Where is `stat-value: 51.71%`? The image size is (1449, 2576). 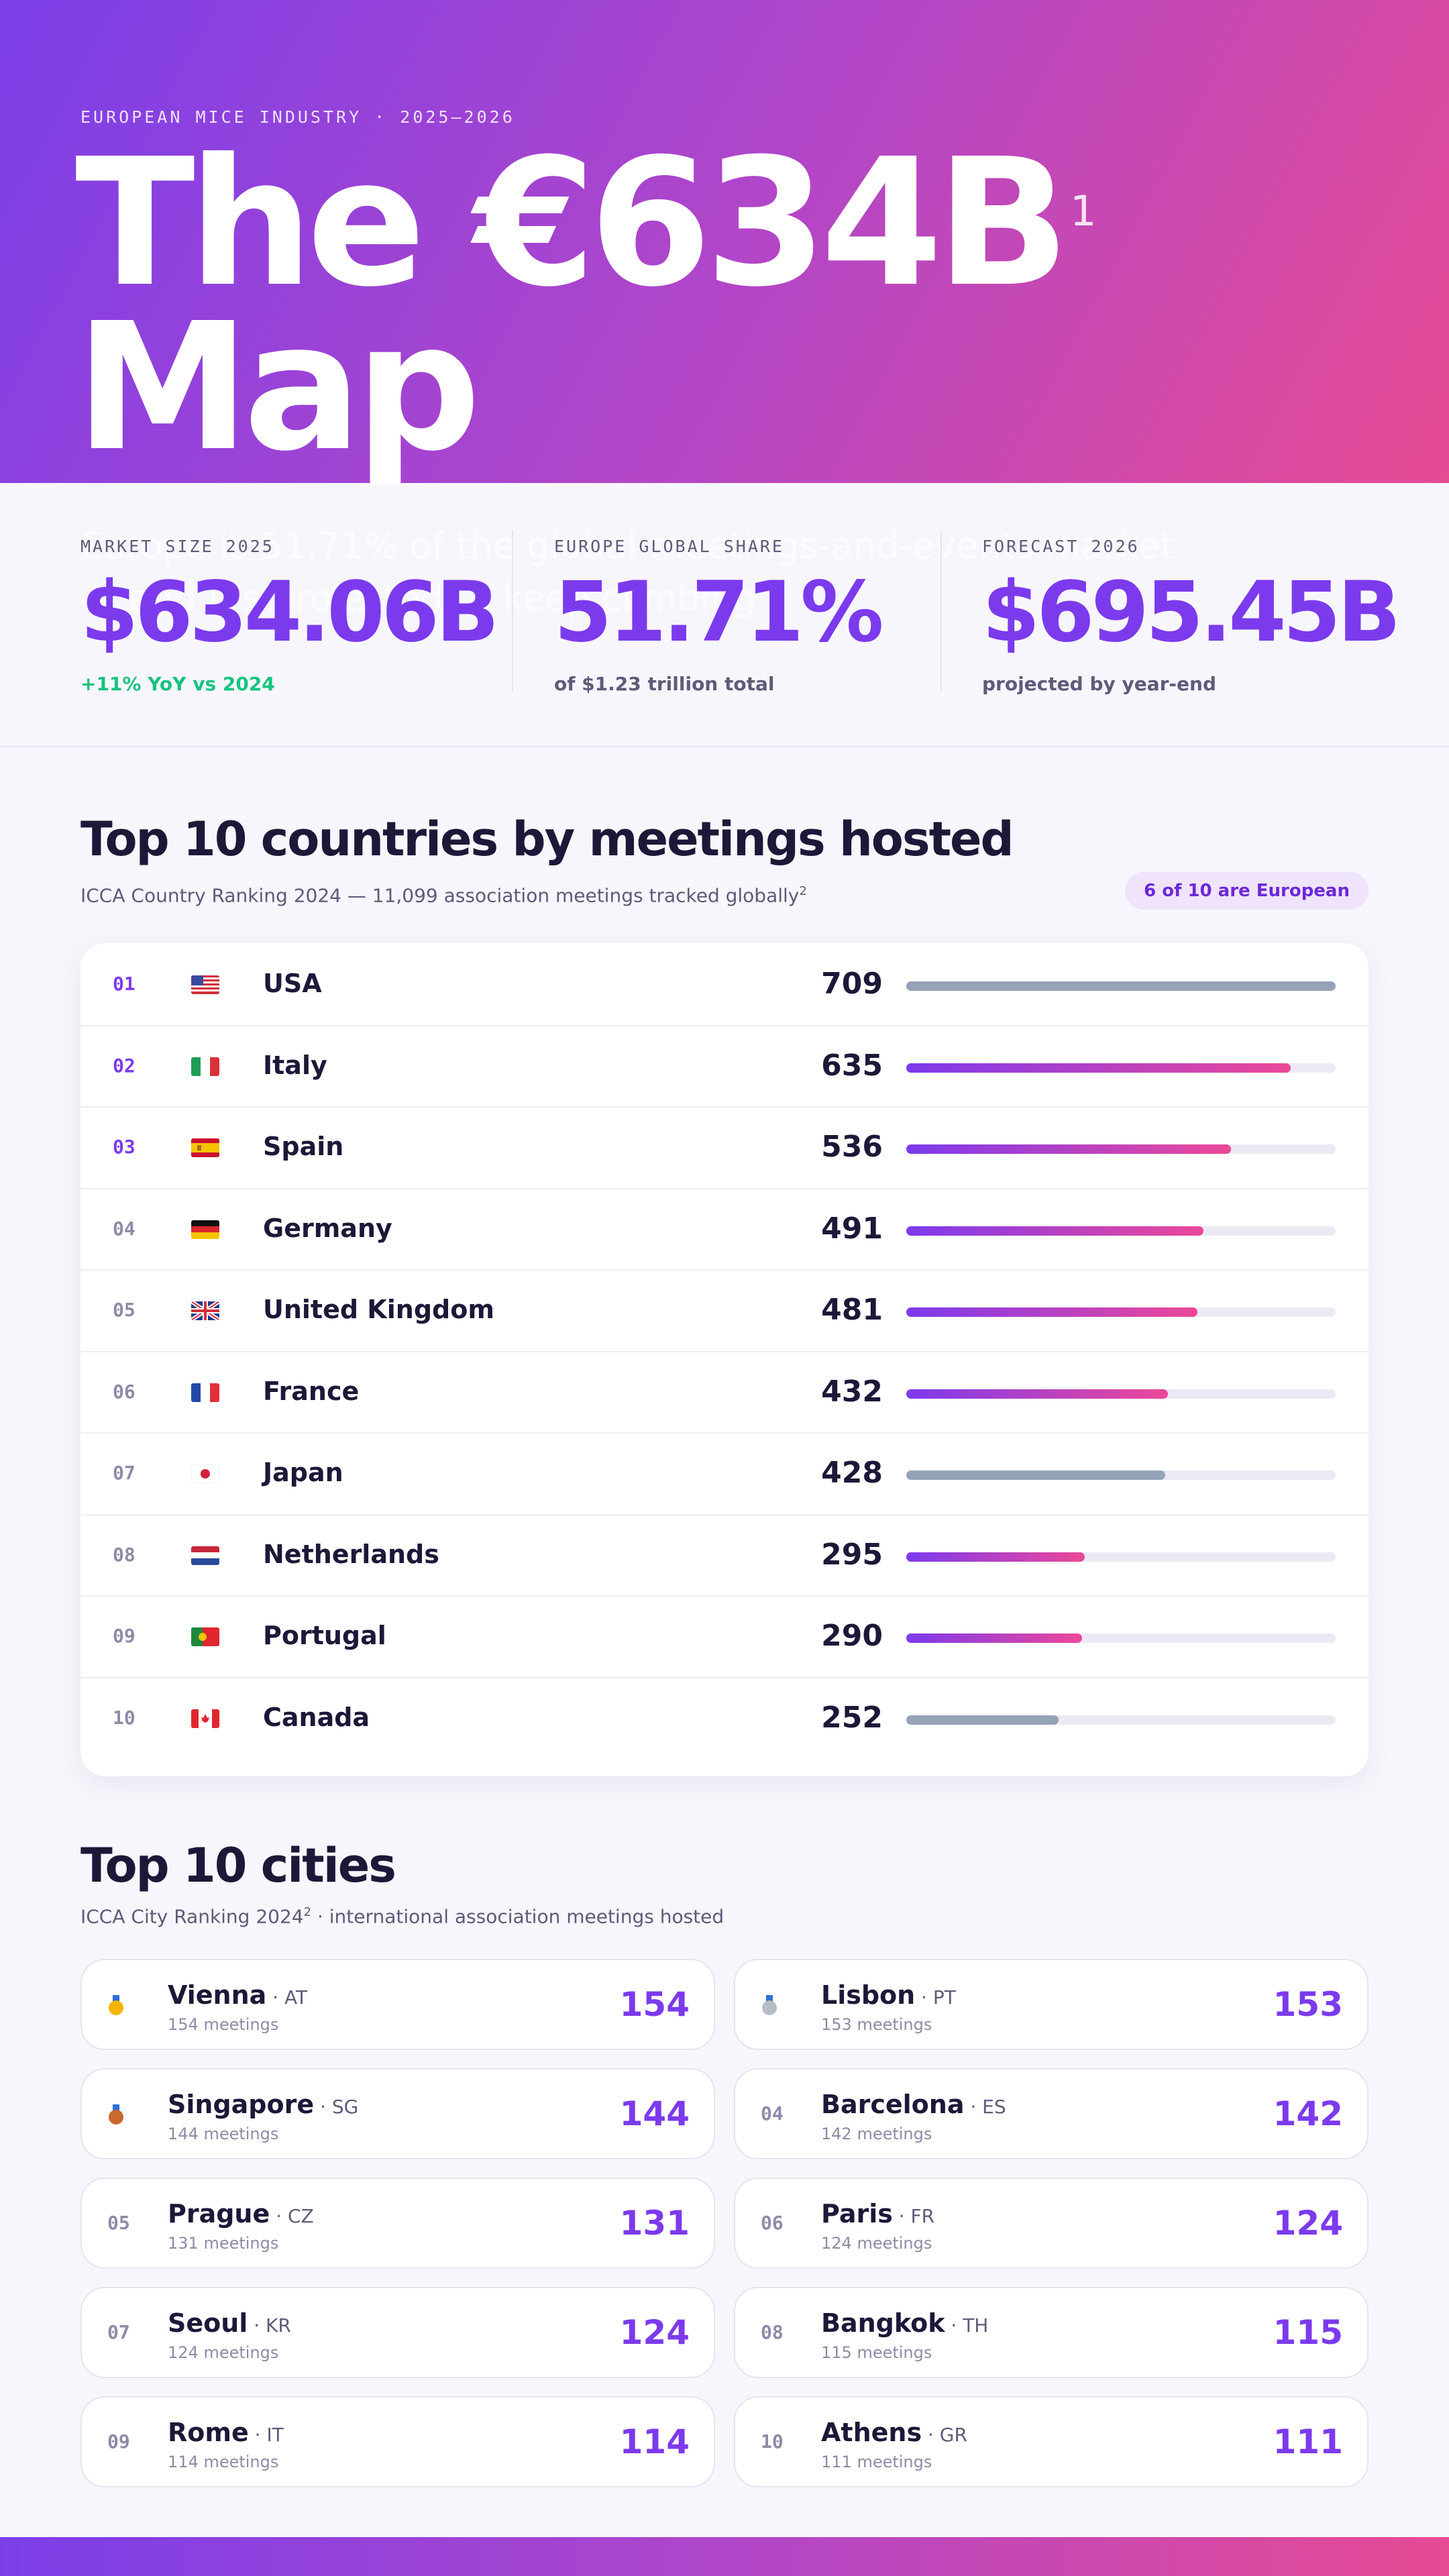 stat-value: 51.71% is located at coordinates (718, 612).